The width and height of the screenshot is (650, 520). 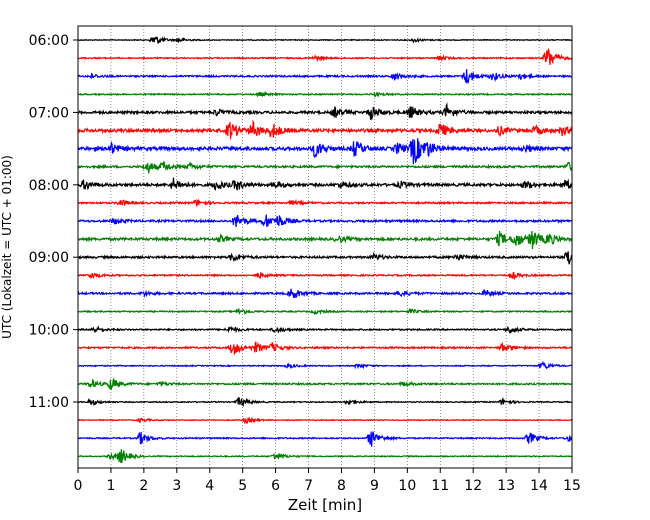 I want to click on x-tick-label: 8, so click(x=341, y=486).